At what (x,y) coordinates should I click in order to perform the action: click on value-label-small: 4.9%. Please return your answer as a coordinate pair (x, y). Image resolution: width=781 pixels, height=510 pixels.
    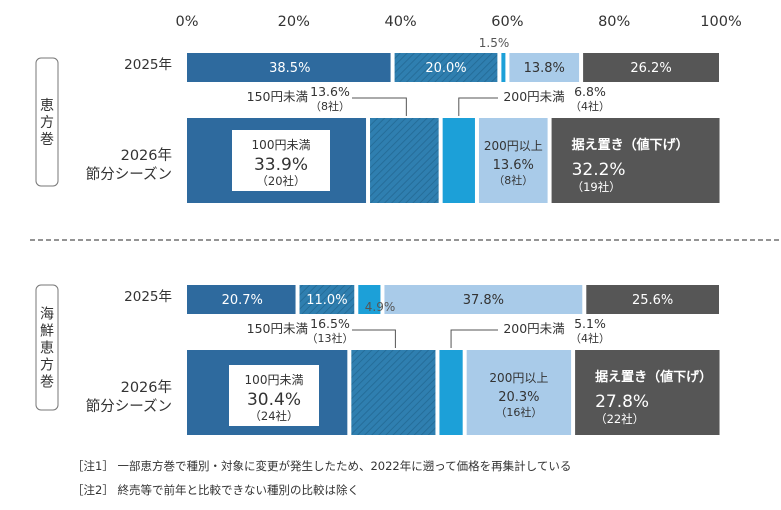
    Looking at the image, I should click on (380, 307).